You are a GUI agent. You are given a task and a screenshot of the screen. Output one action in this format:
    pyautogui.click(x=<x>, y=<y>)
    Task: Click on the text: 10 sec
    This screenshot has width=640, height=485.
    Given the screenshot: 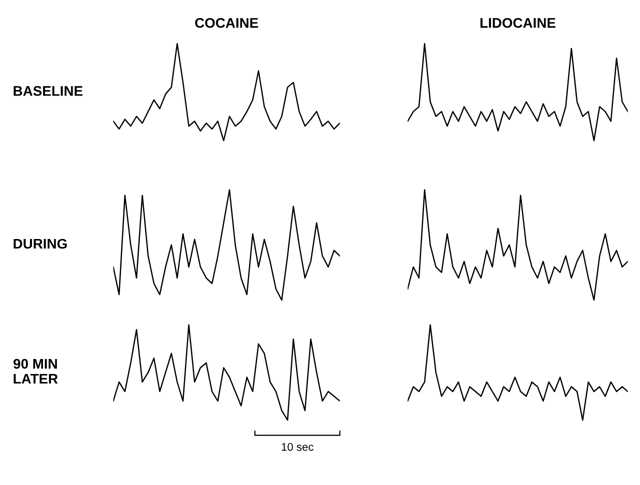 What is the action you would take?
    pyautogui.click(x=298, y=446)
    